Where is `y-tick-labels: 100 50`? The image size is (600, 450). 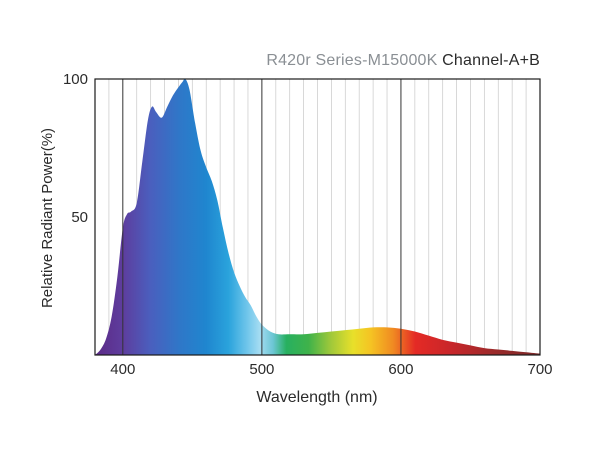
y-tick-labels: 100 50 is located at coordinates (75, 148).